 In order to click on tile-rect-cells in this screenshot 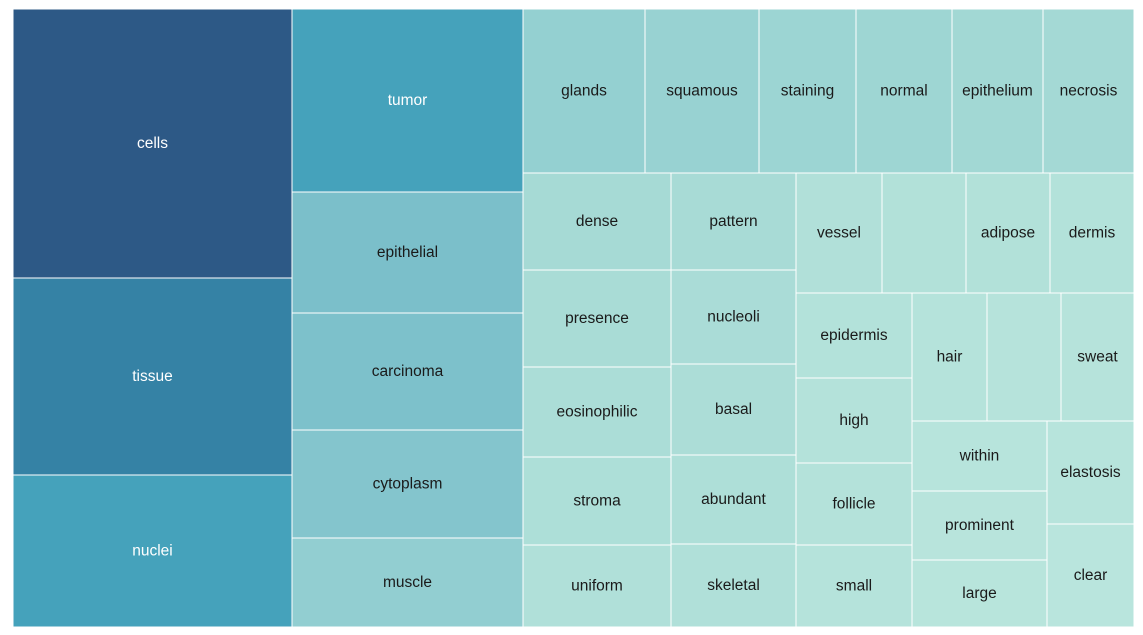, I will do `click(152, 143)`.